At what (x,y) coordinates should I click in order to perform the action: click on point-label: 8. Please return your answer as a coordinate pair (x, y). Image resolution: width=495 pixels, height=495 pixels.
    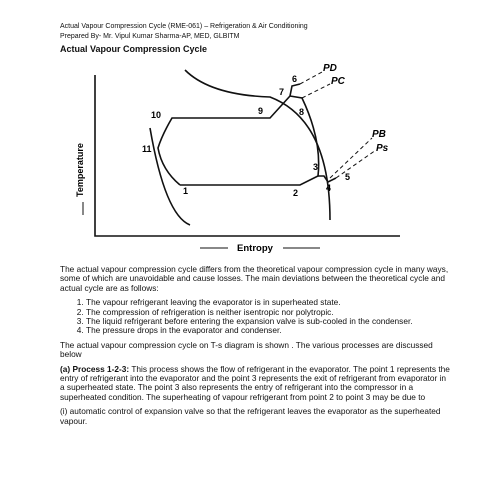
    Looking at the image, I should click on (301, 112).